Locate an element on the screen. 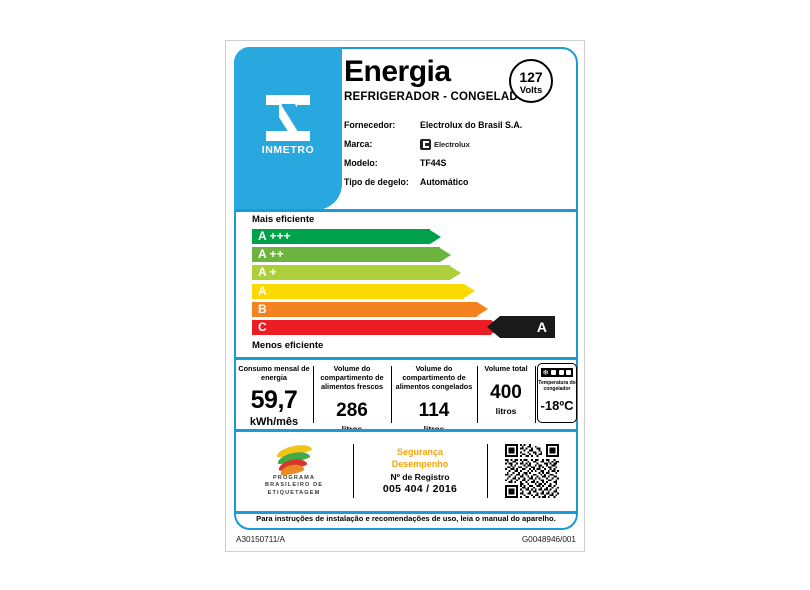  bar-rect: A + is located at coordinates (351, 273).